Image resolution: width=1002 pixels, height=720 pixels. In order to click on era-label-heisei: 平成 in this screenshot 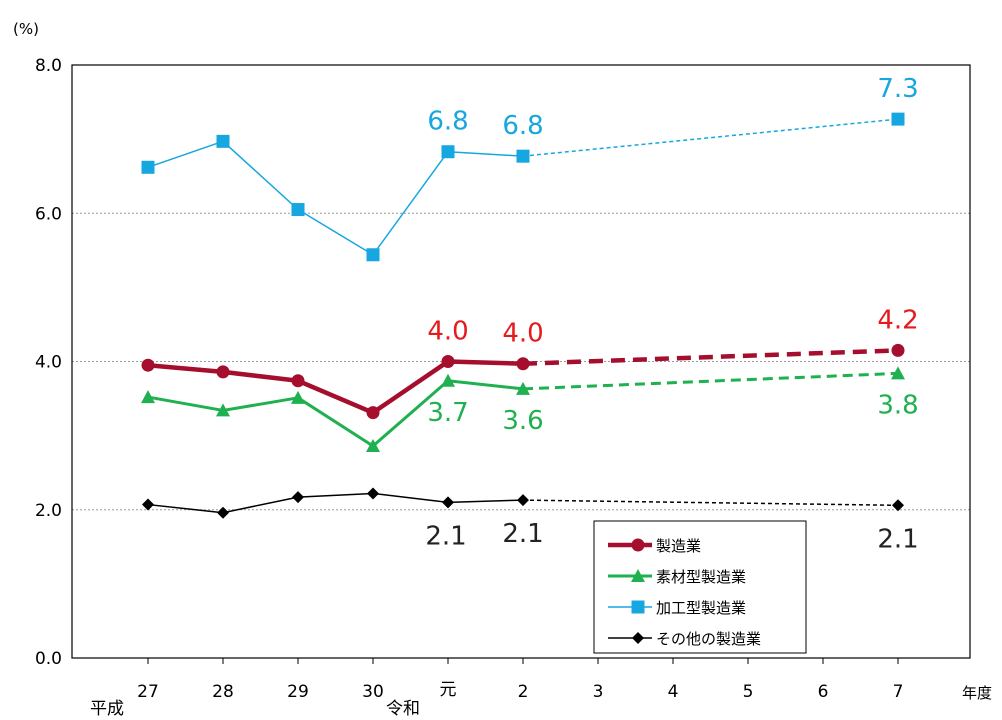, I will do `click(107, 709)`.